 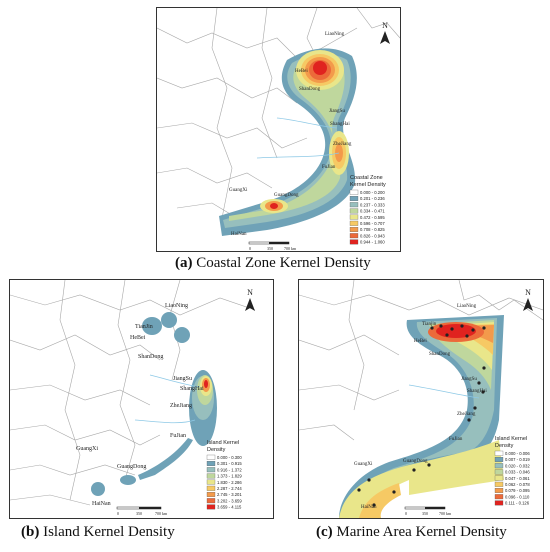 What do you see at coordinates (517, 503) in the screenshot?
I see `legend-label: 0.111 - 0.126` at bounding box center [517, 503].